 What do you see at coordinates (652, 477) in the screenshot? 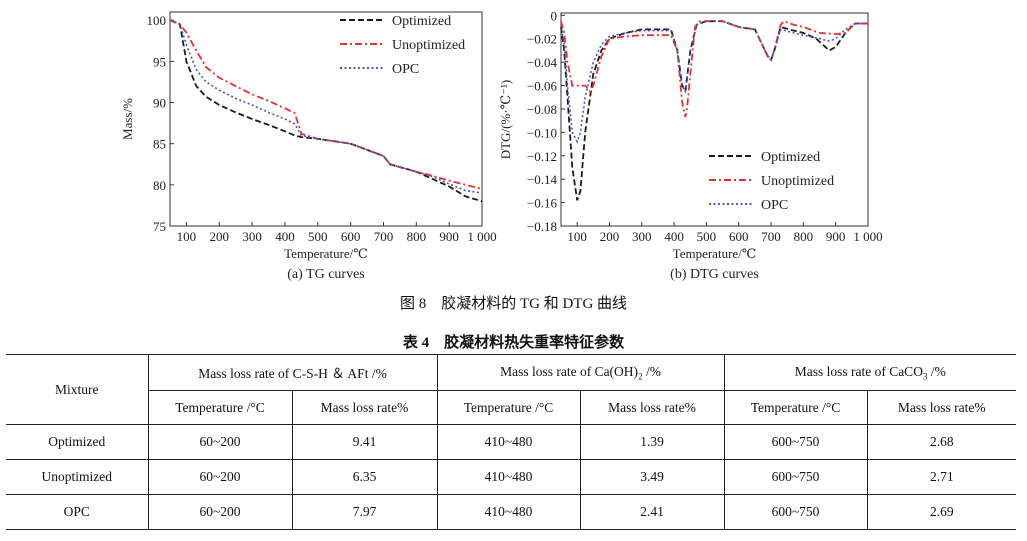
I see `table-cell: 3.49` at bounding box center [652, 477].